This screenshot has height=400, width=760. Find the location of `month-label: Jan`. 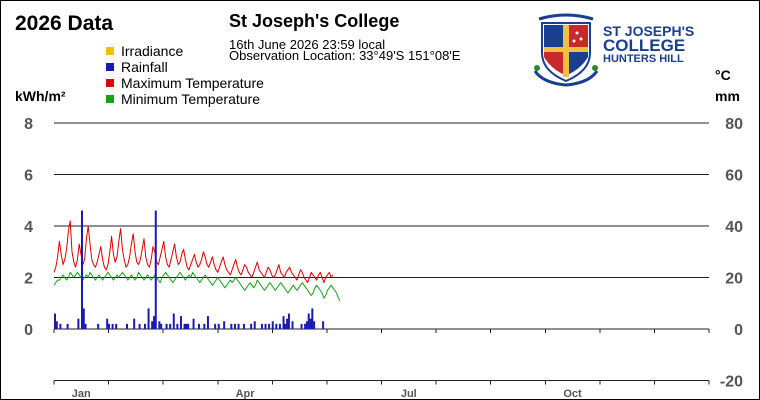

month-label: Jan is located at coordinates (81, 393).